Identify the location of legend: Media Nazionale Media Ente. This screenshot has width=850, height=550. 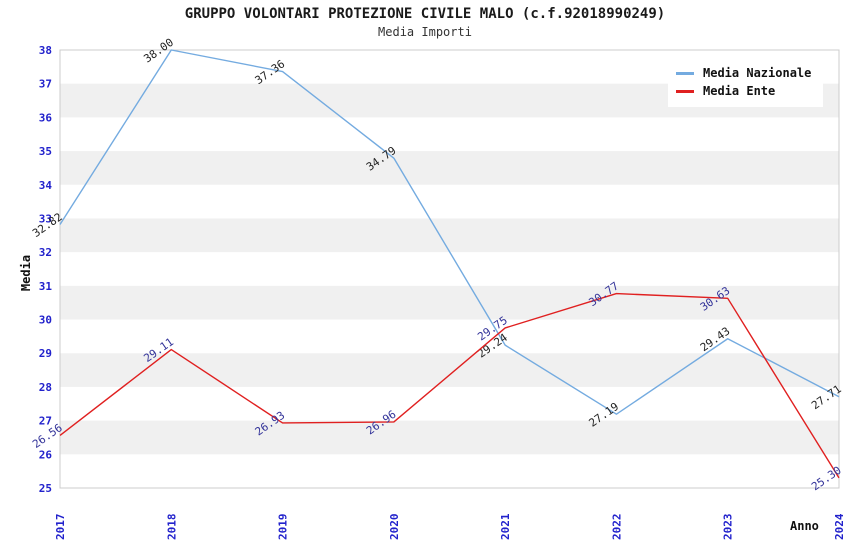
(746, 82).